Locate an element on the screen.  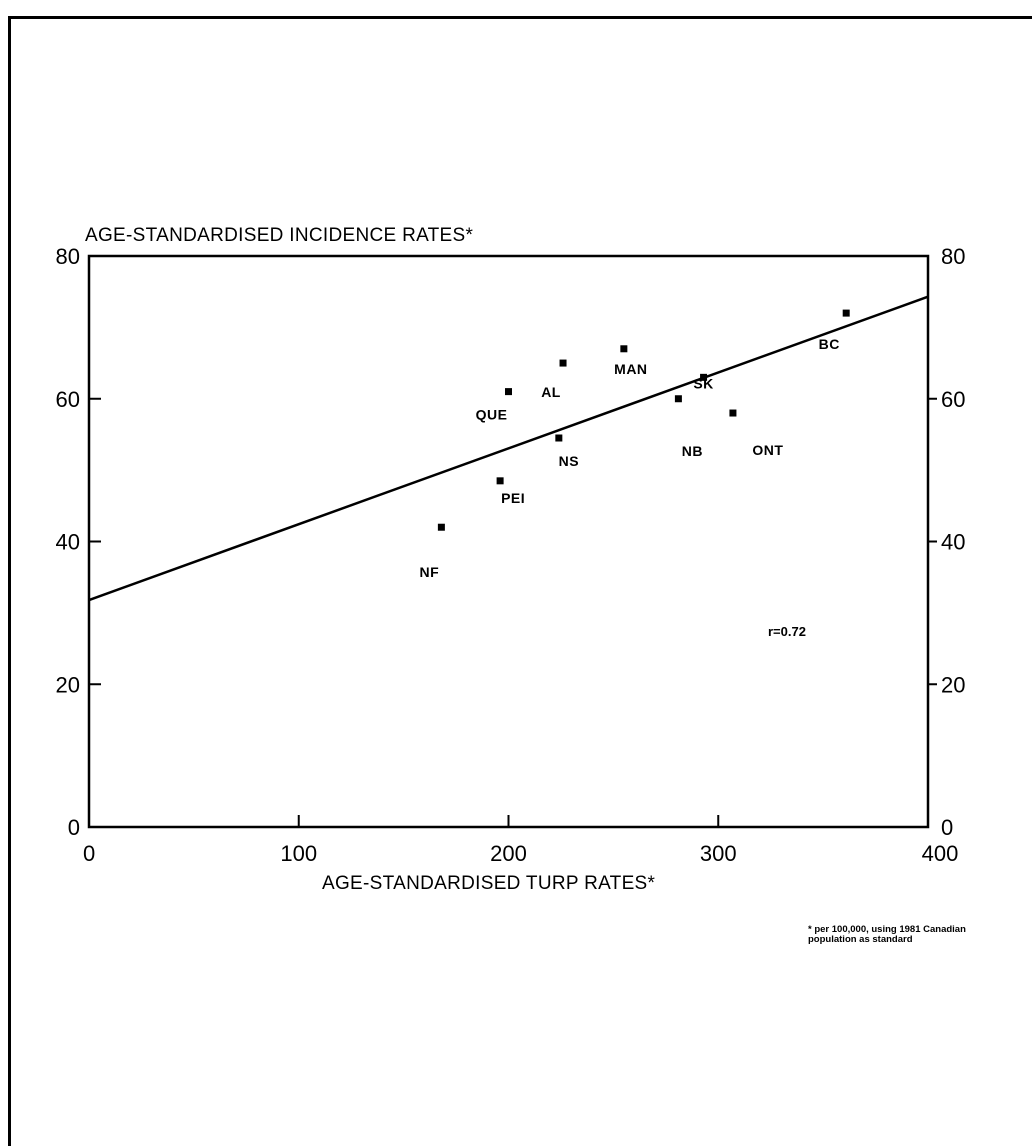
data-point-ont is located at coordinates (733, 413).